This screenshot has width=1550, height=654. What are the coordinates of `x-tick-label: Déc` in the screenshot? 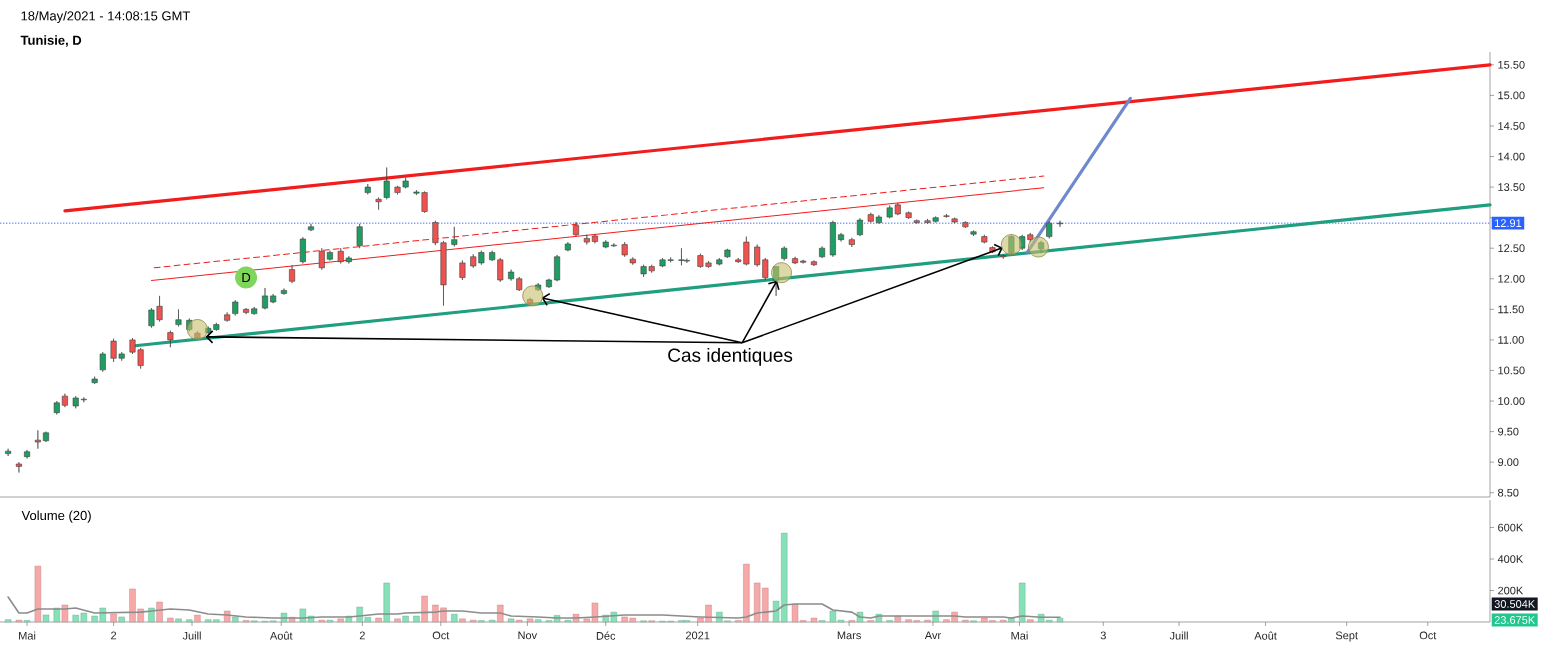 It's located at (606, 635).